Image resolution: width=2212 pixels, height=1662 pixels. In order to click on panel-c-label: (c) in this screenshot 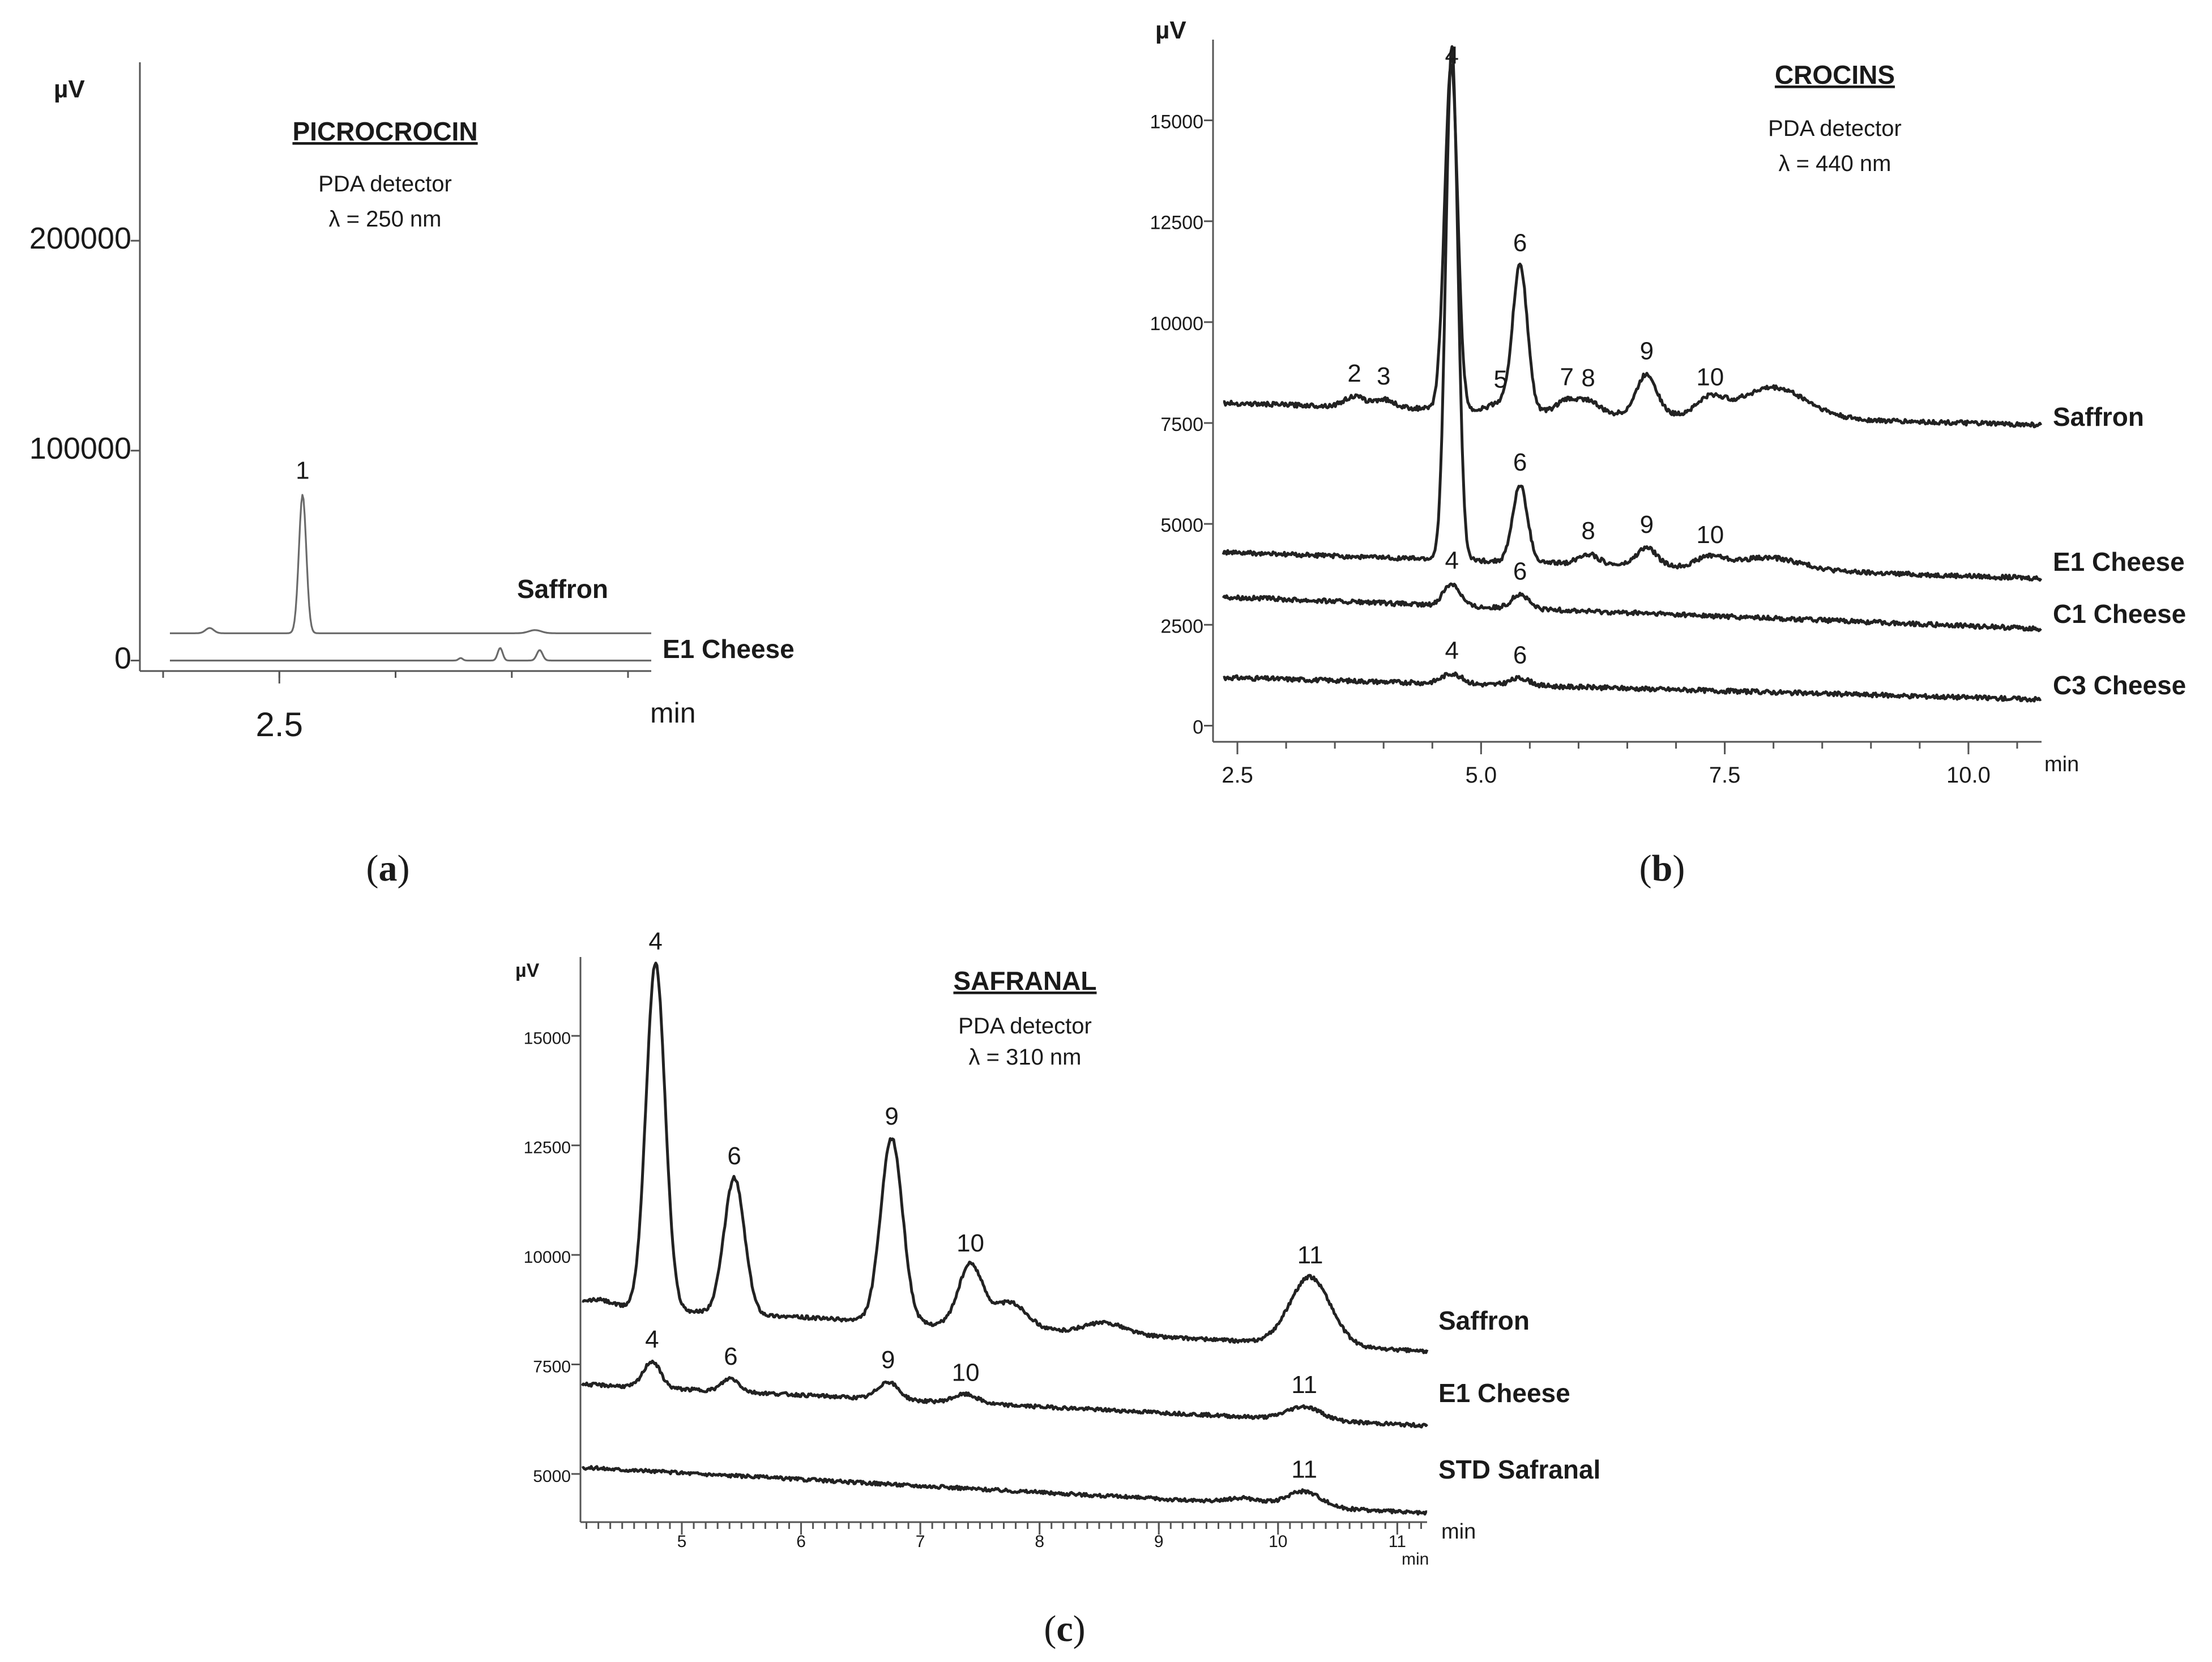, I will do `click(1064, 1629)`.